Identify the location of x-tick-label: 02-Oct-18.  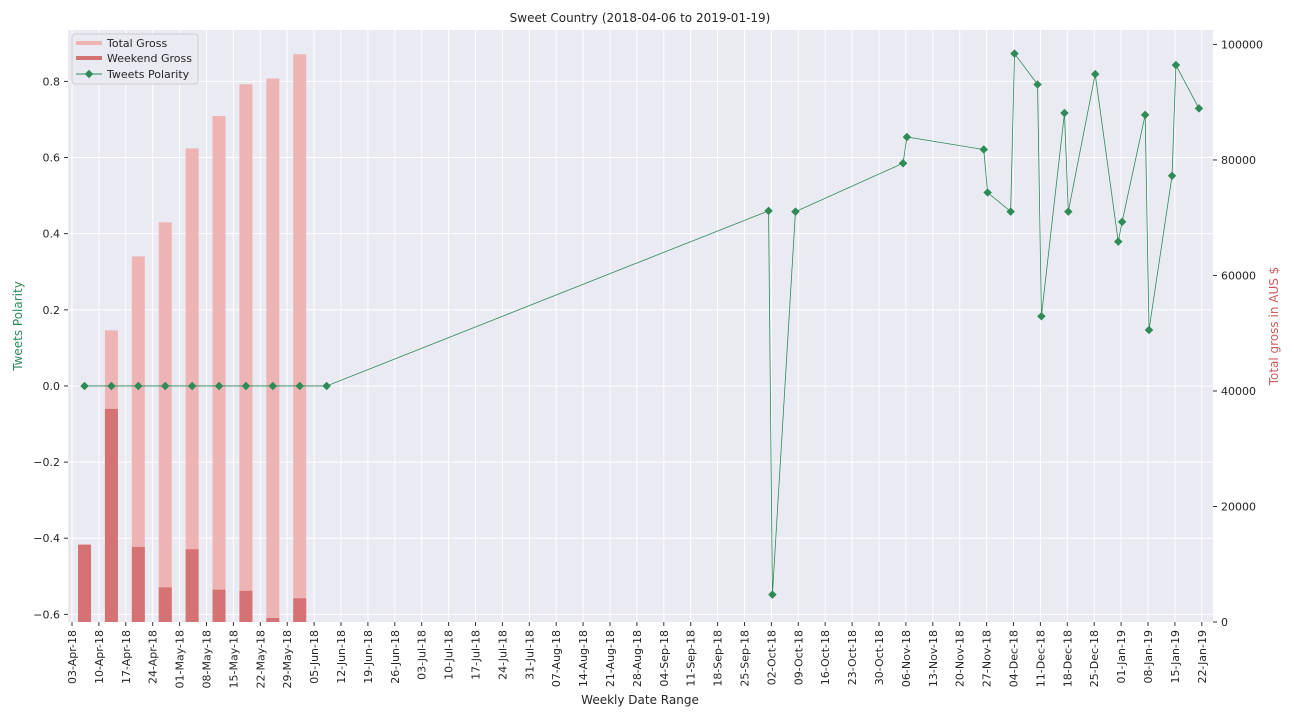
(771, 657).